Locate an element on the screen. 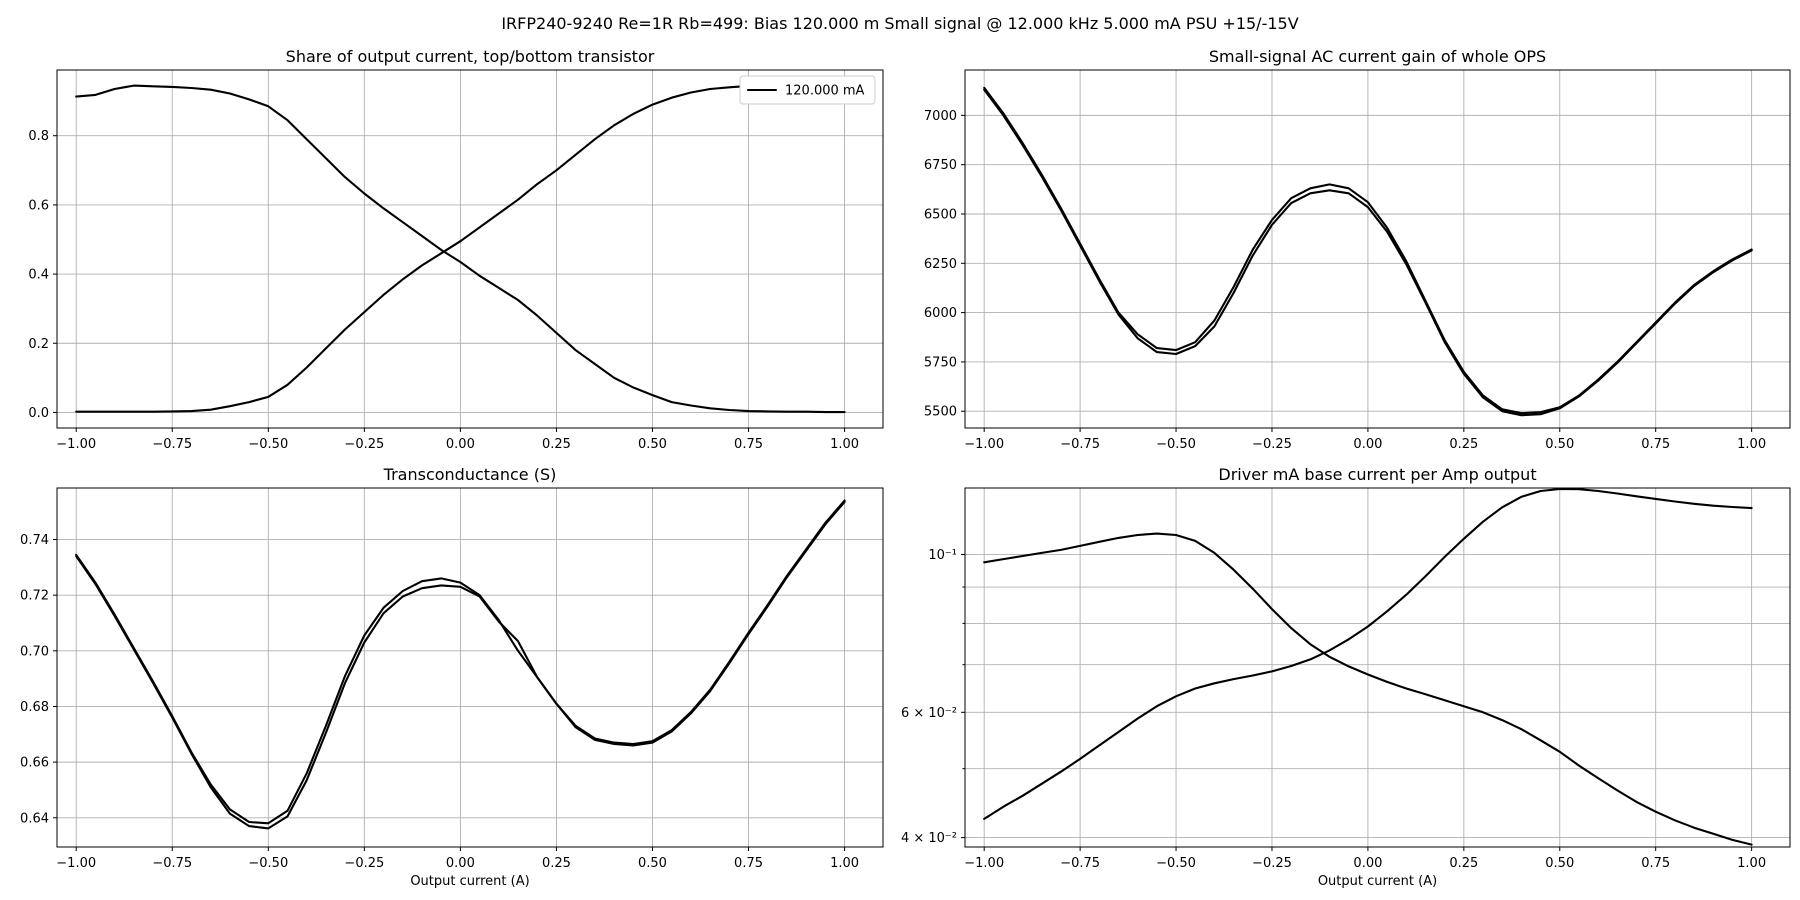  y-tick-label: 4 × 10⁻² is located at coordinates (929, 838).